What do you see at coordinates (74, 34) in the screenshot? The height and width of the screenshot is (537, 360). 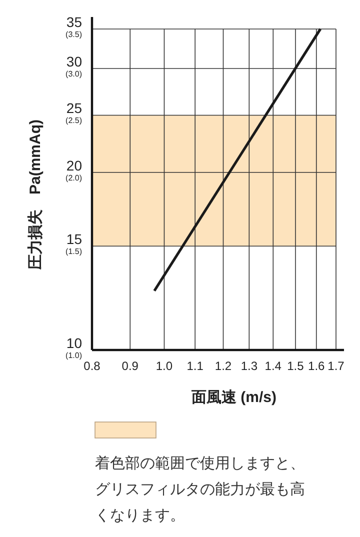 I see `text: (3.5)` at bounding box center [74, 34].